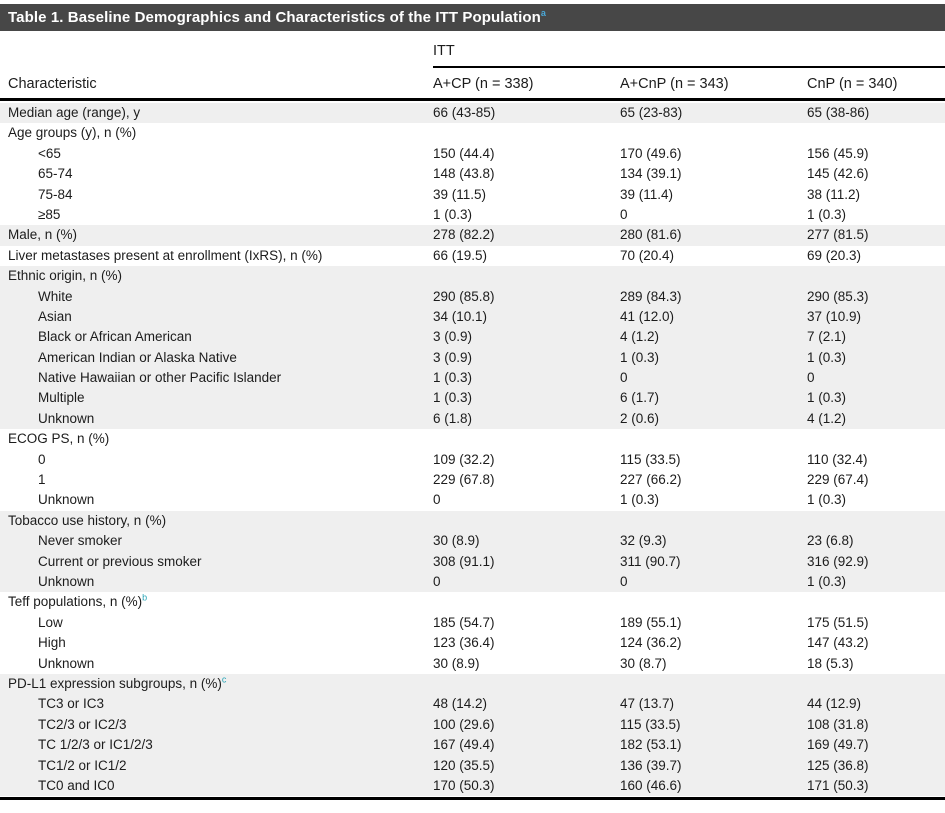  I want to click on table-row: PD-L1 expression subgroups, n (%)c, so click(472, 684).